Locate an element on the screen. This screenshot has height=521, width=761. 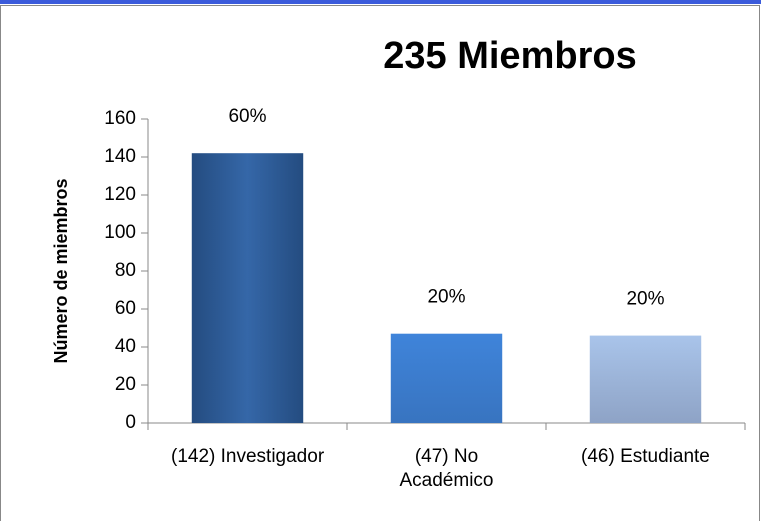
x-tick-label: (46) Estudiante is located at coordinates (645, 456).